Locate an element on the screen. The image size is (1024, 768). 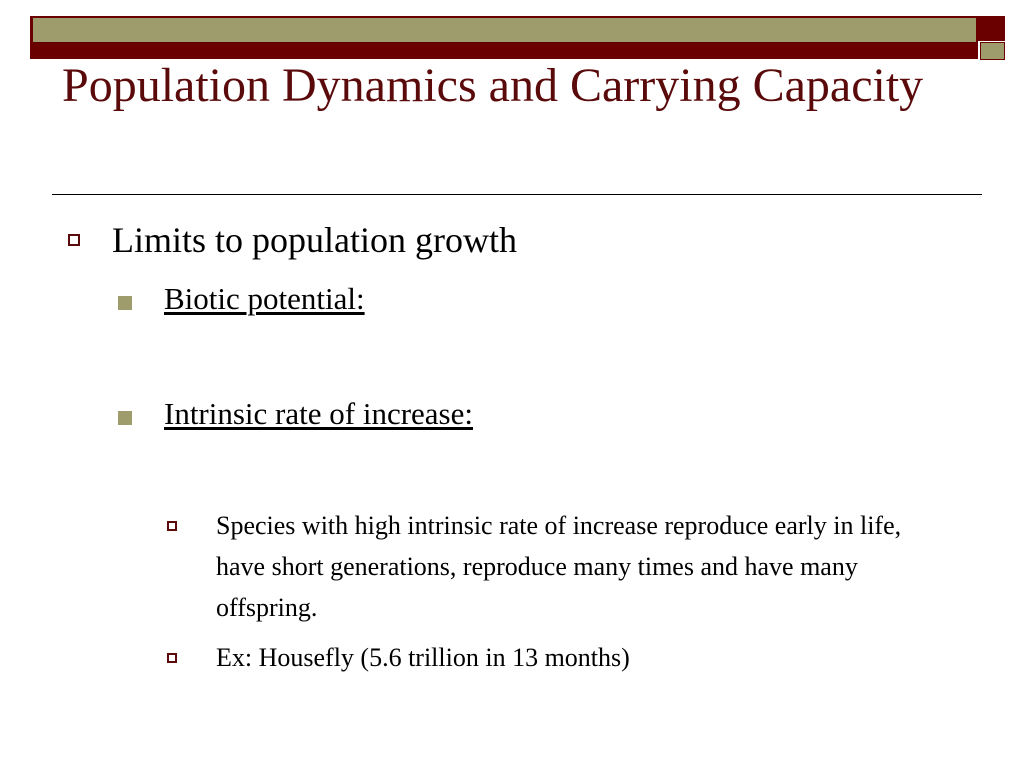
bullet-housefly-example: Ex: Housefly (5.6 trillion in 13 months) is located at coordinates (423, 657).